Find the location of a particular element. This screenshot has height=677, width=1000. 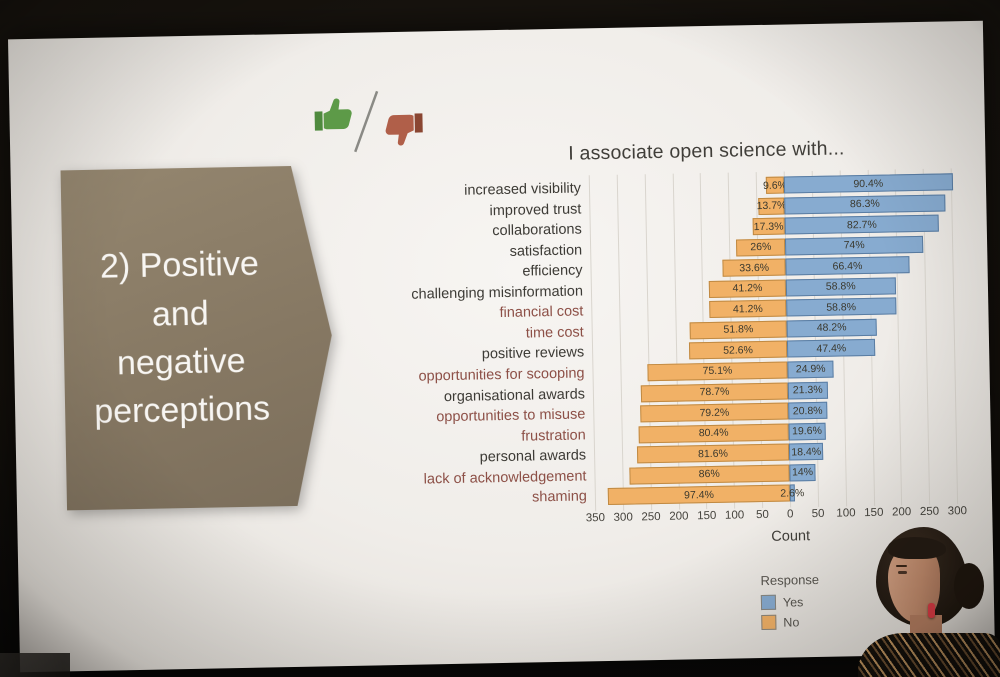

bar-no: 79.2% is located at coordinates (714, 412).